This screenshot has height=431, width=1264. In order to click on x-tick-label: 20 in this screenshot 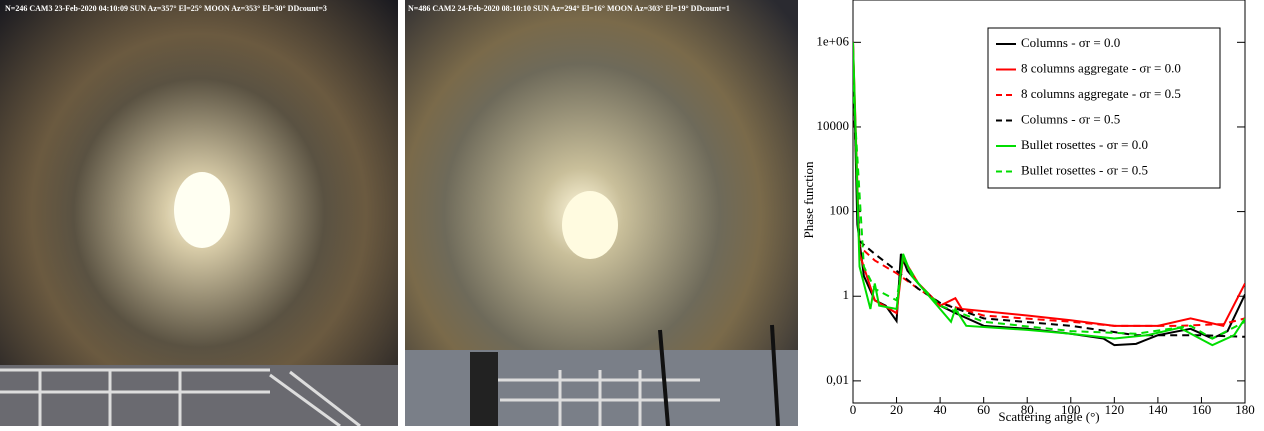, I will do `click(896, 409)`.